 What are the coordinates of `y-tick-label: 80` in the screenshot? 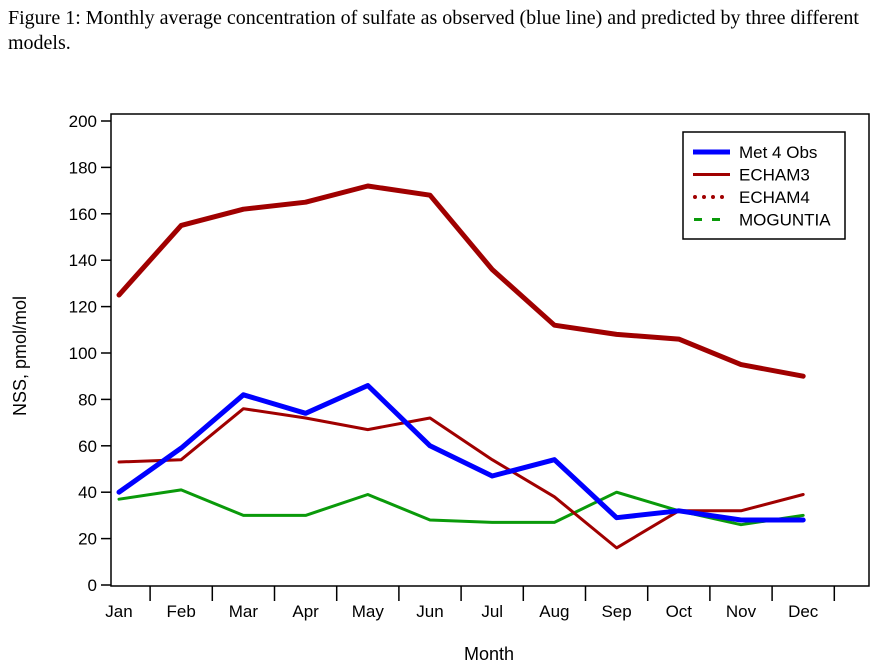 It's located at (87, 399).